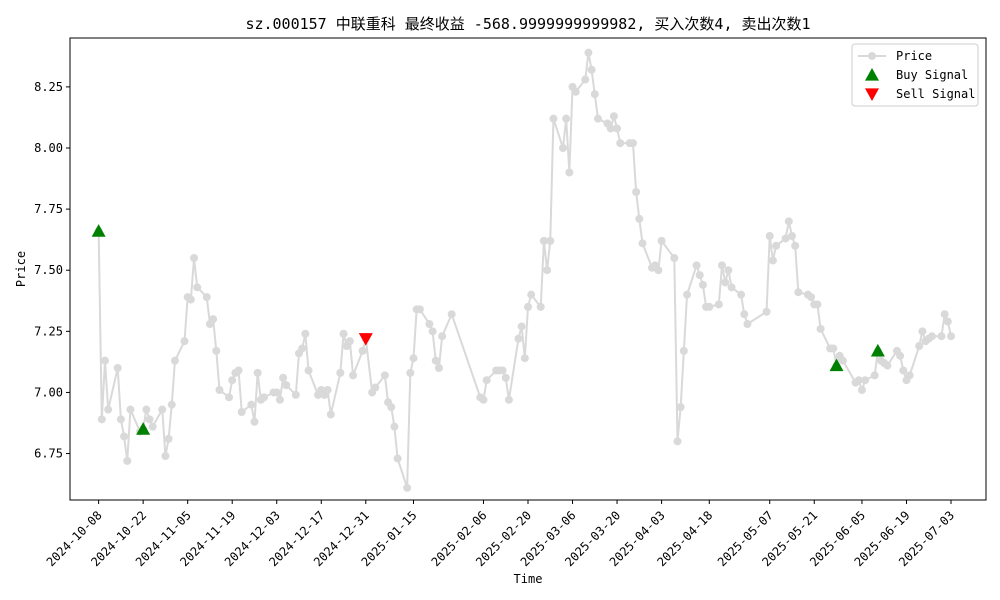  I want to click on y-axis: 6.75 7.00 7.25 7.50 7.75 8.00 8.25, so click(52, 270).